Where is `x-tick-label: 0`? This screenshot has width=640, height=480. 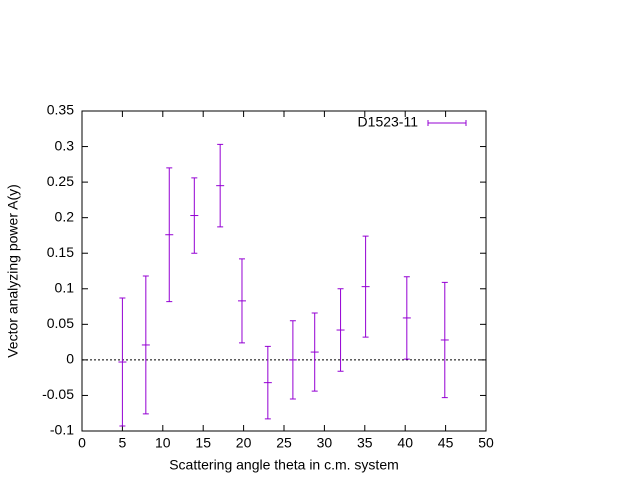
x-tick-label: 0 is located at coordinates (82, 443).